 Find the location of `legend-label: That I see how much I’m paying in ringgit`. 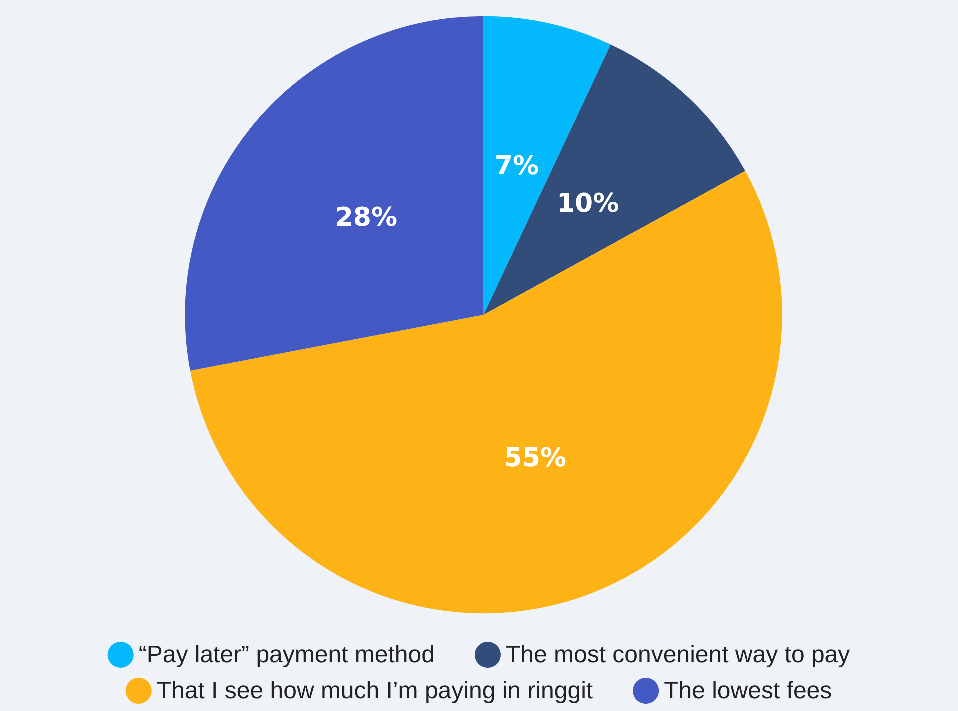

legend-label: That I see how much I’m paying in ringgit is located at coordinates (375, 691).